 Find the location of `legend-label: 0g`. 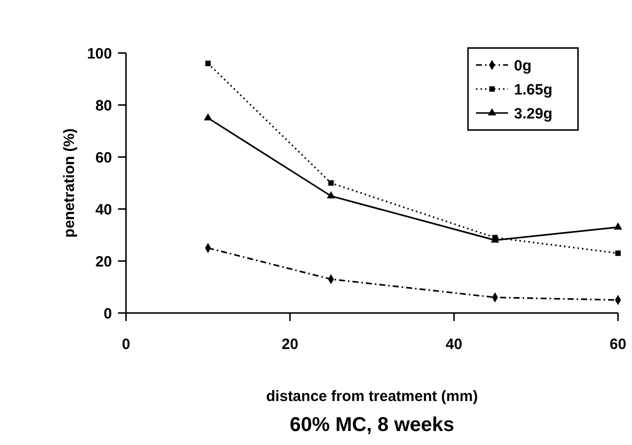

legend-label: 0g is located at coordinates (523, 65).